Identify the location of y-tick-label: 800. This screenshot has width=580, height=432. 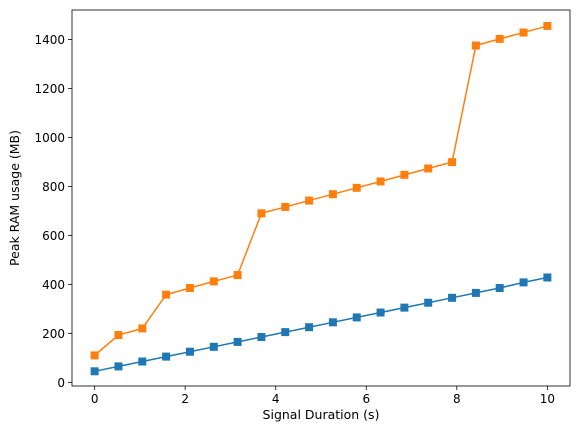
(53, 187).